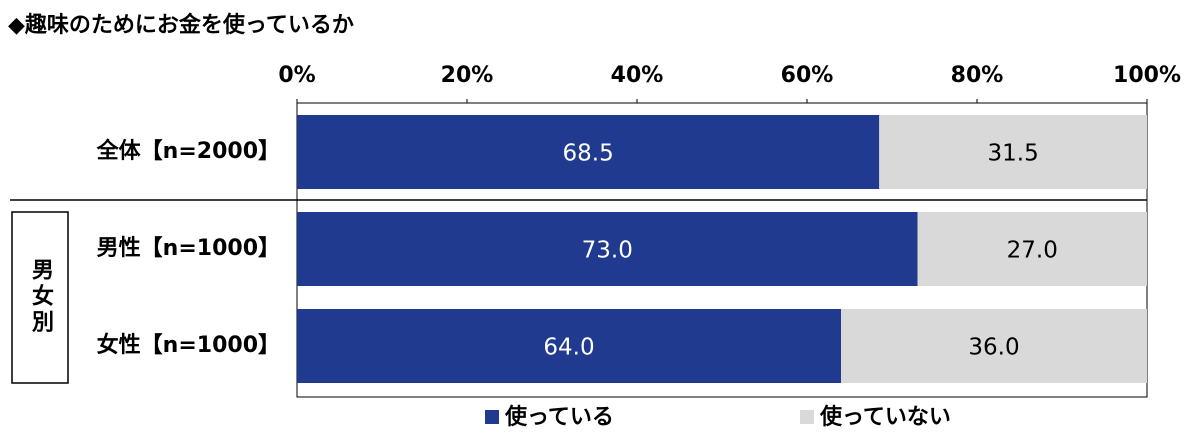 The height and width of the screenshot is (440, 1200). I want to click on x-tick-label: 20%, so click(467, 75).